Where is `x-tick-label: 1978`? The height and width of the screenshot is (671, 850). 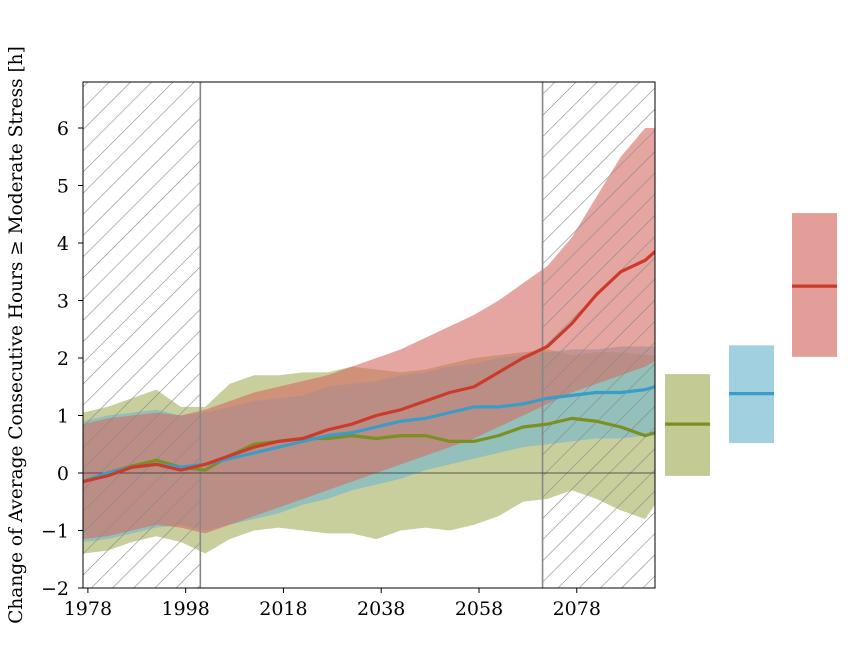
x-tick-label: 1978 is located at coordinates (88, 609).